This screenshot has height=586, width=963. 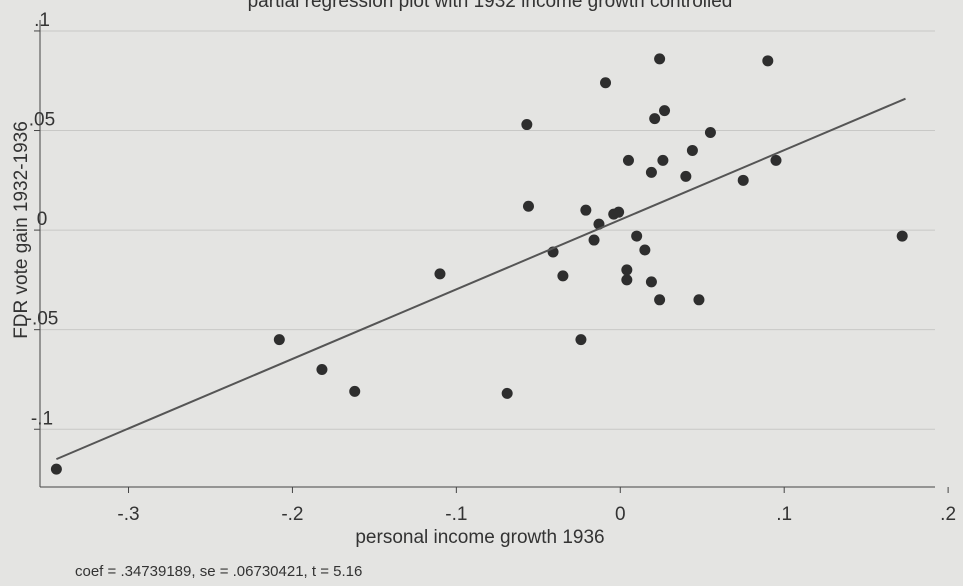 What do you see at coordinates (21, 230) in the screenshot?
I see `y-axis-label: FDR vote gain 1932-1936` at bounding box center [21, 230].